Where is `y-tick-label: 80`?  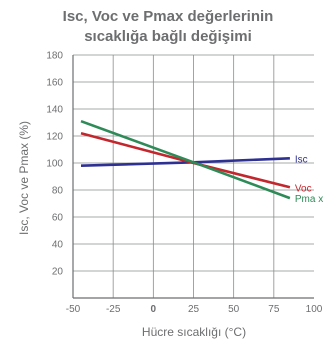
y-tick-label: 80 is located at coordinates (58, 191).